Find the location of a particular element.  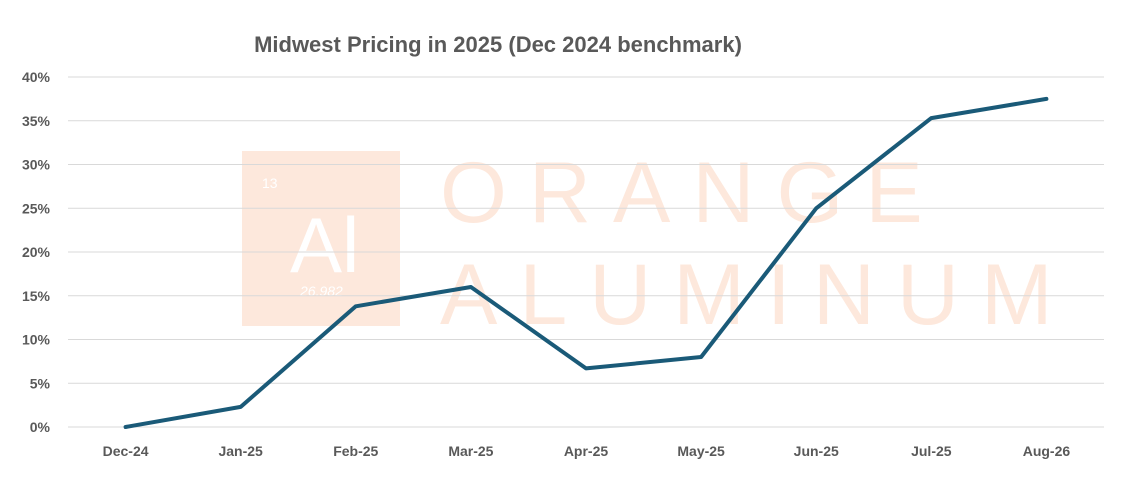

element-tile is located at coordinates (321, 238).